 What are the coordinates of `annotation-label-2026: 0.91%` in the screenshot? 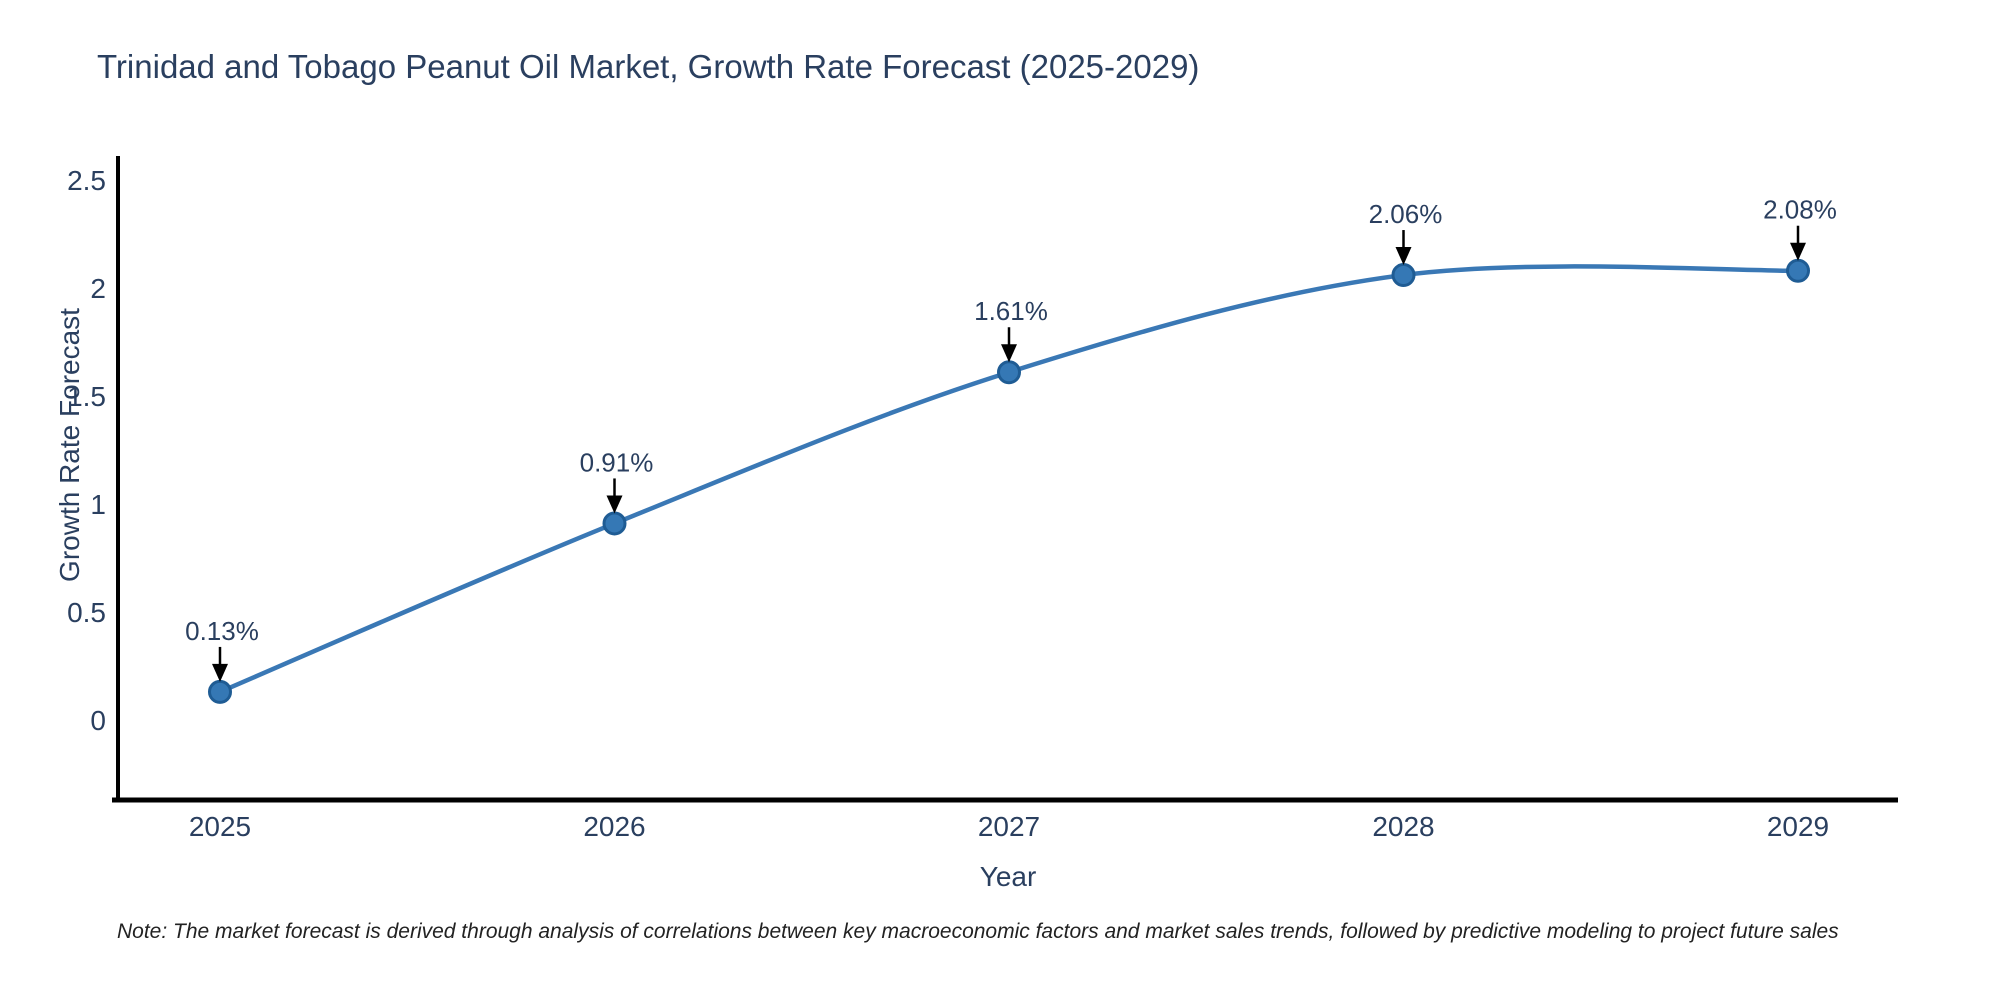 It's located at (617, 462).